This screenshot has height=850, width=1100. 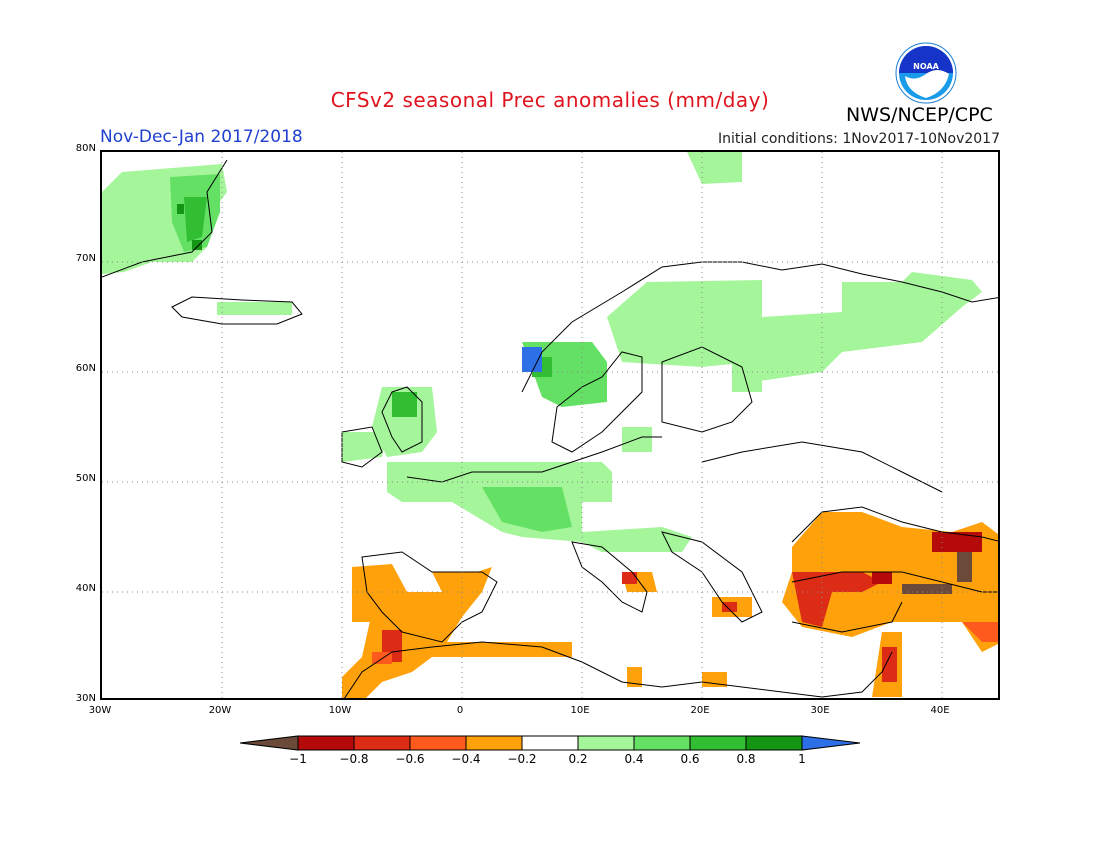 What do you see at coordinates (298, 759) in the screenshot?
I see `colorbar-tick-label: −1` at bounding box center [298, 759].